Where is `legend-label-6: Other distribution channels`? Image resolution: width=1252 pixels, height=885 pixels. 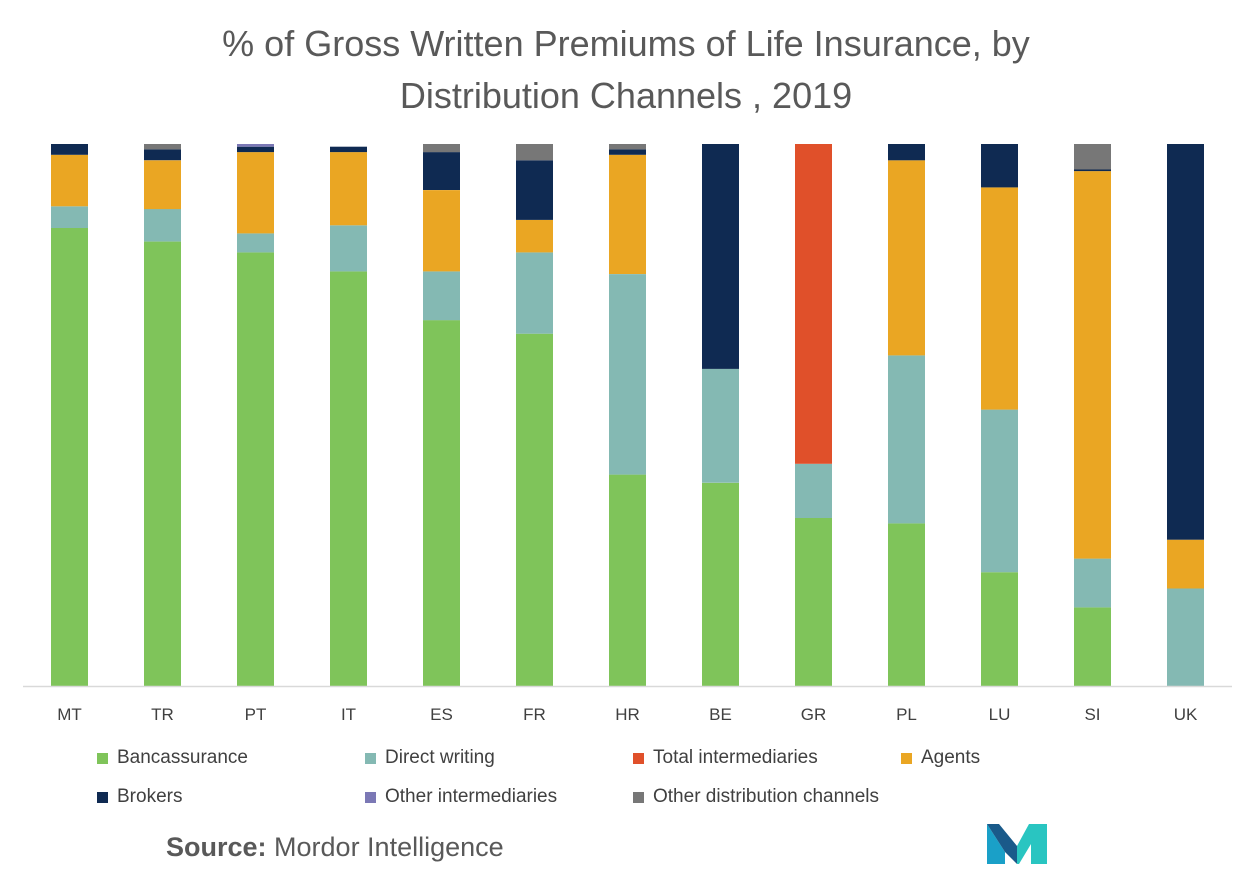 legend-label-6: Other distribution channels is located at coordinates (766, 796).